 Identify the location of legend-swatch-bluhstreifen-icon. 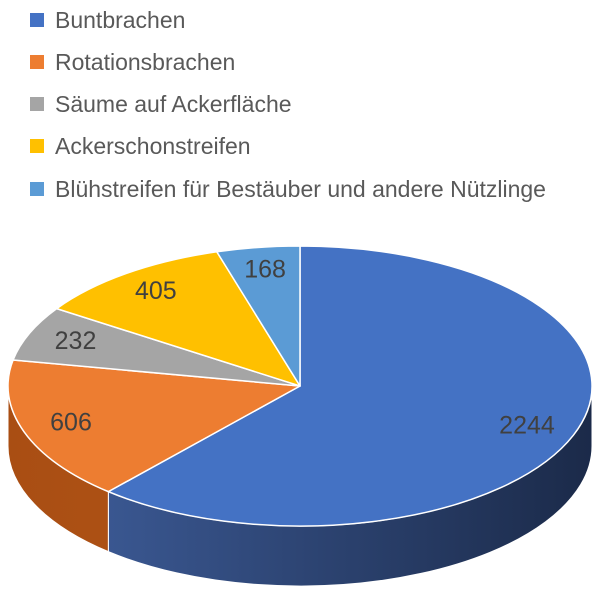
(37, 188).